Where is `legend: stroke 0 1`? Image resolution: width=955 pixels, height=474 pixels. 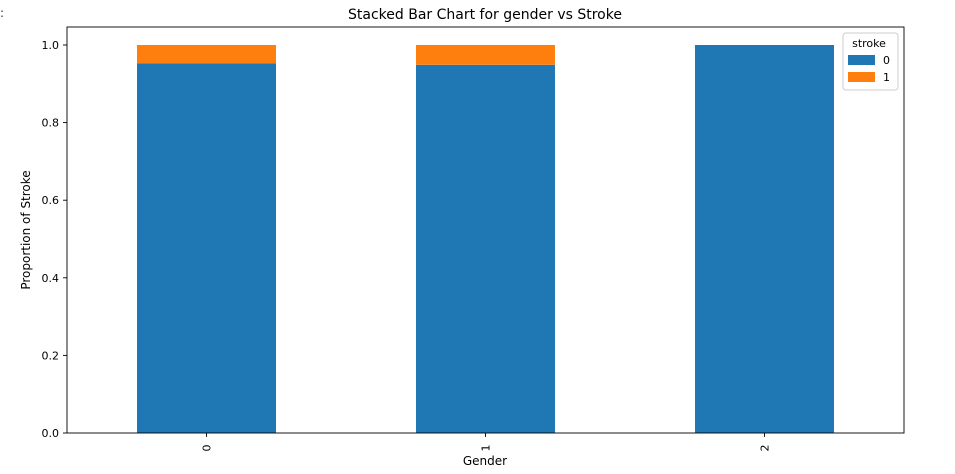
legend: stroke 0 1 is located at coordinates (870, 61).